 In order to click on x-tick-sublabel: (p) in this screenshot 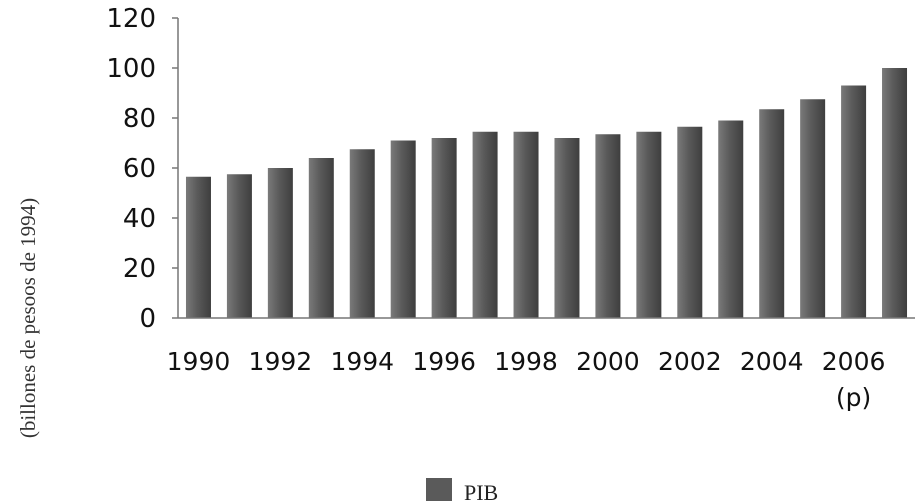, I will do `click(853, 397)`.